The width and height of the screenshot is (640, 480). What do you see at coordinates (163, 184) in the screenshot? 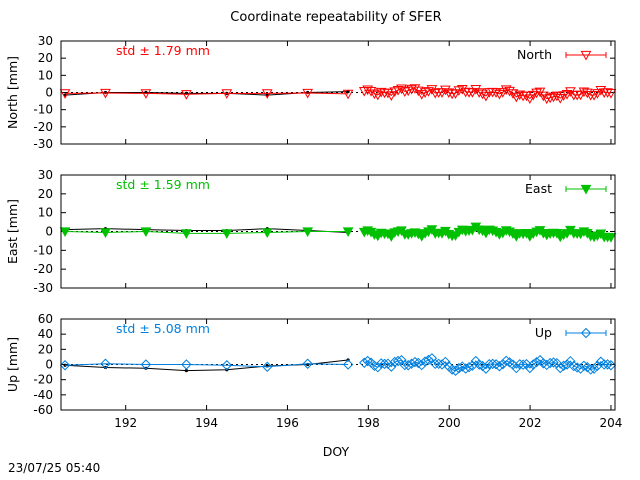
I see `std-annotation: std ± 1.59 mm` at bounding box center [163, 184].